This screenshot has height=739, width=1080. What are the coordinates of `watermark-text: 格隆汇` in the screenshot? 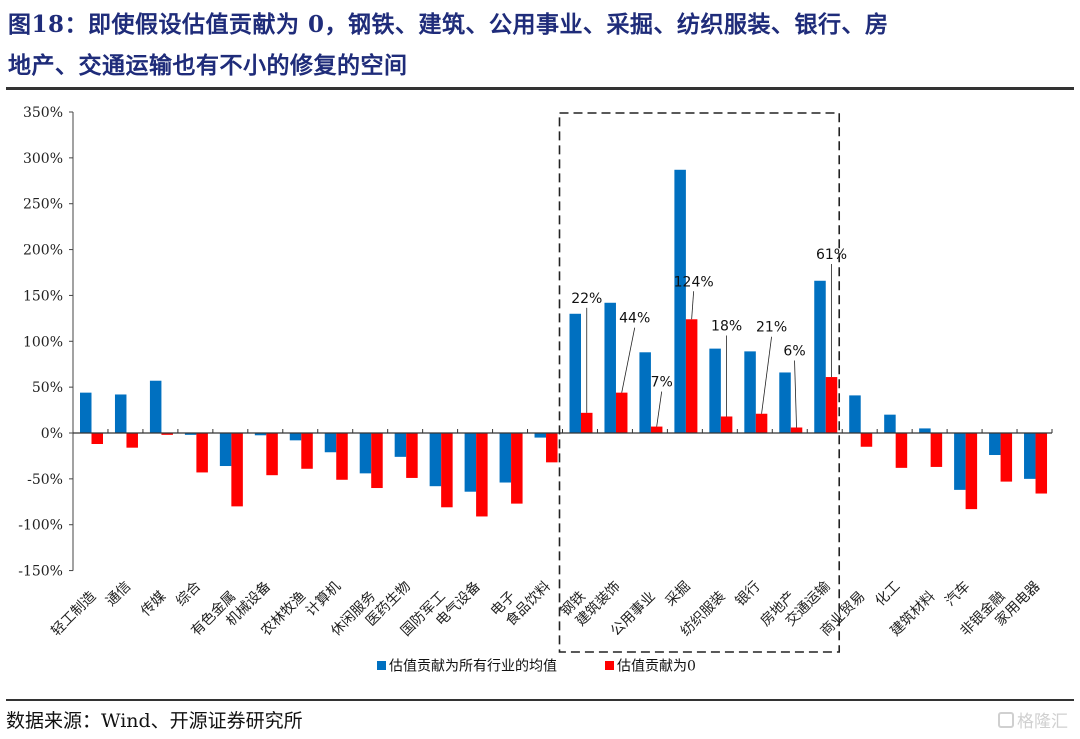 It's located at (1042, 722).